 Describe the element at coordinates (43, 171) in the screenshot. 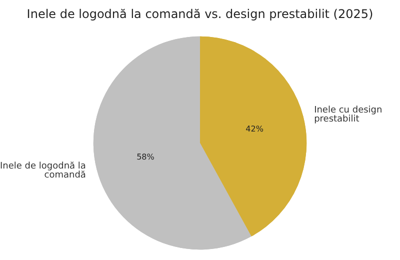

I see `slice-label: Inele de logodnă la comandă` at that location.